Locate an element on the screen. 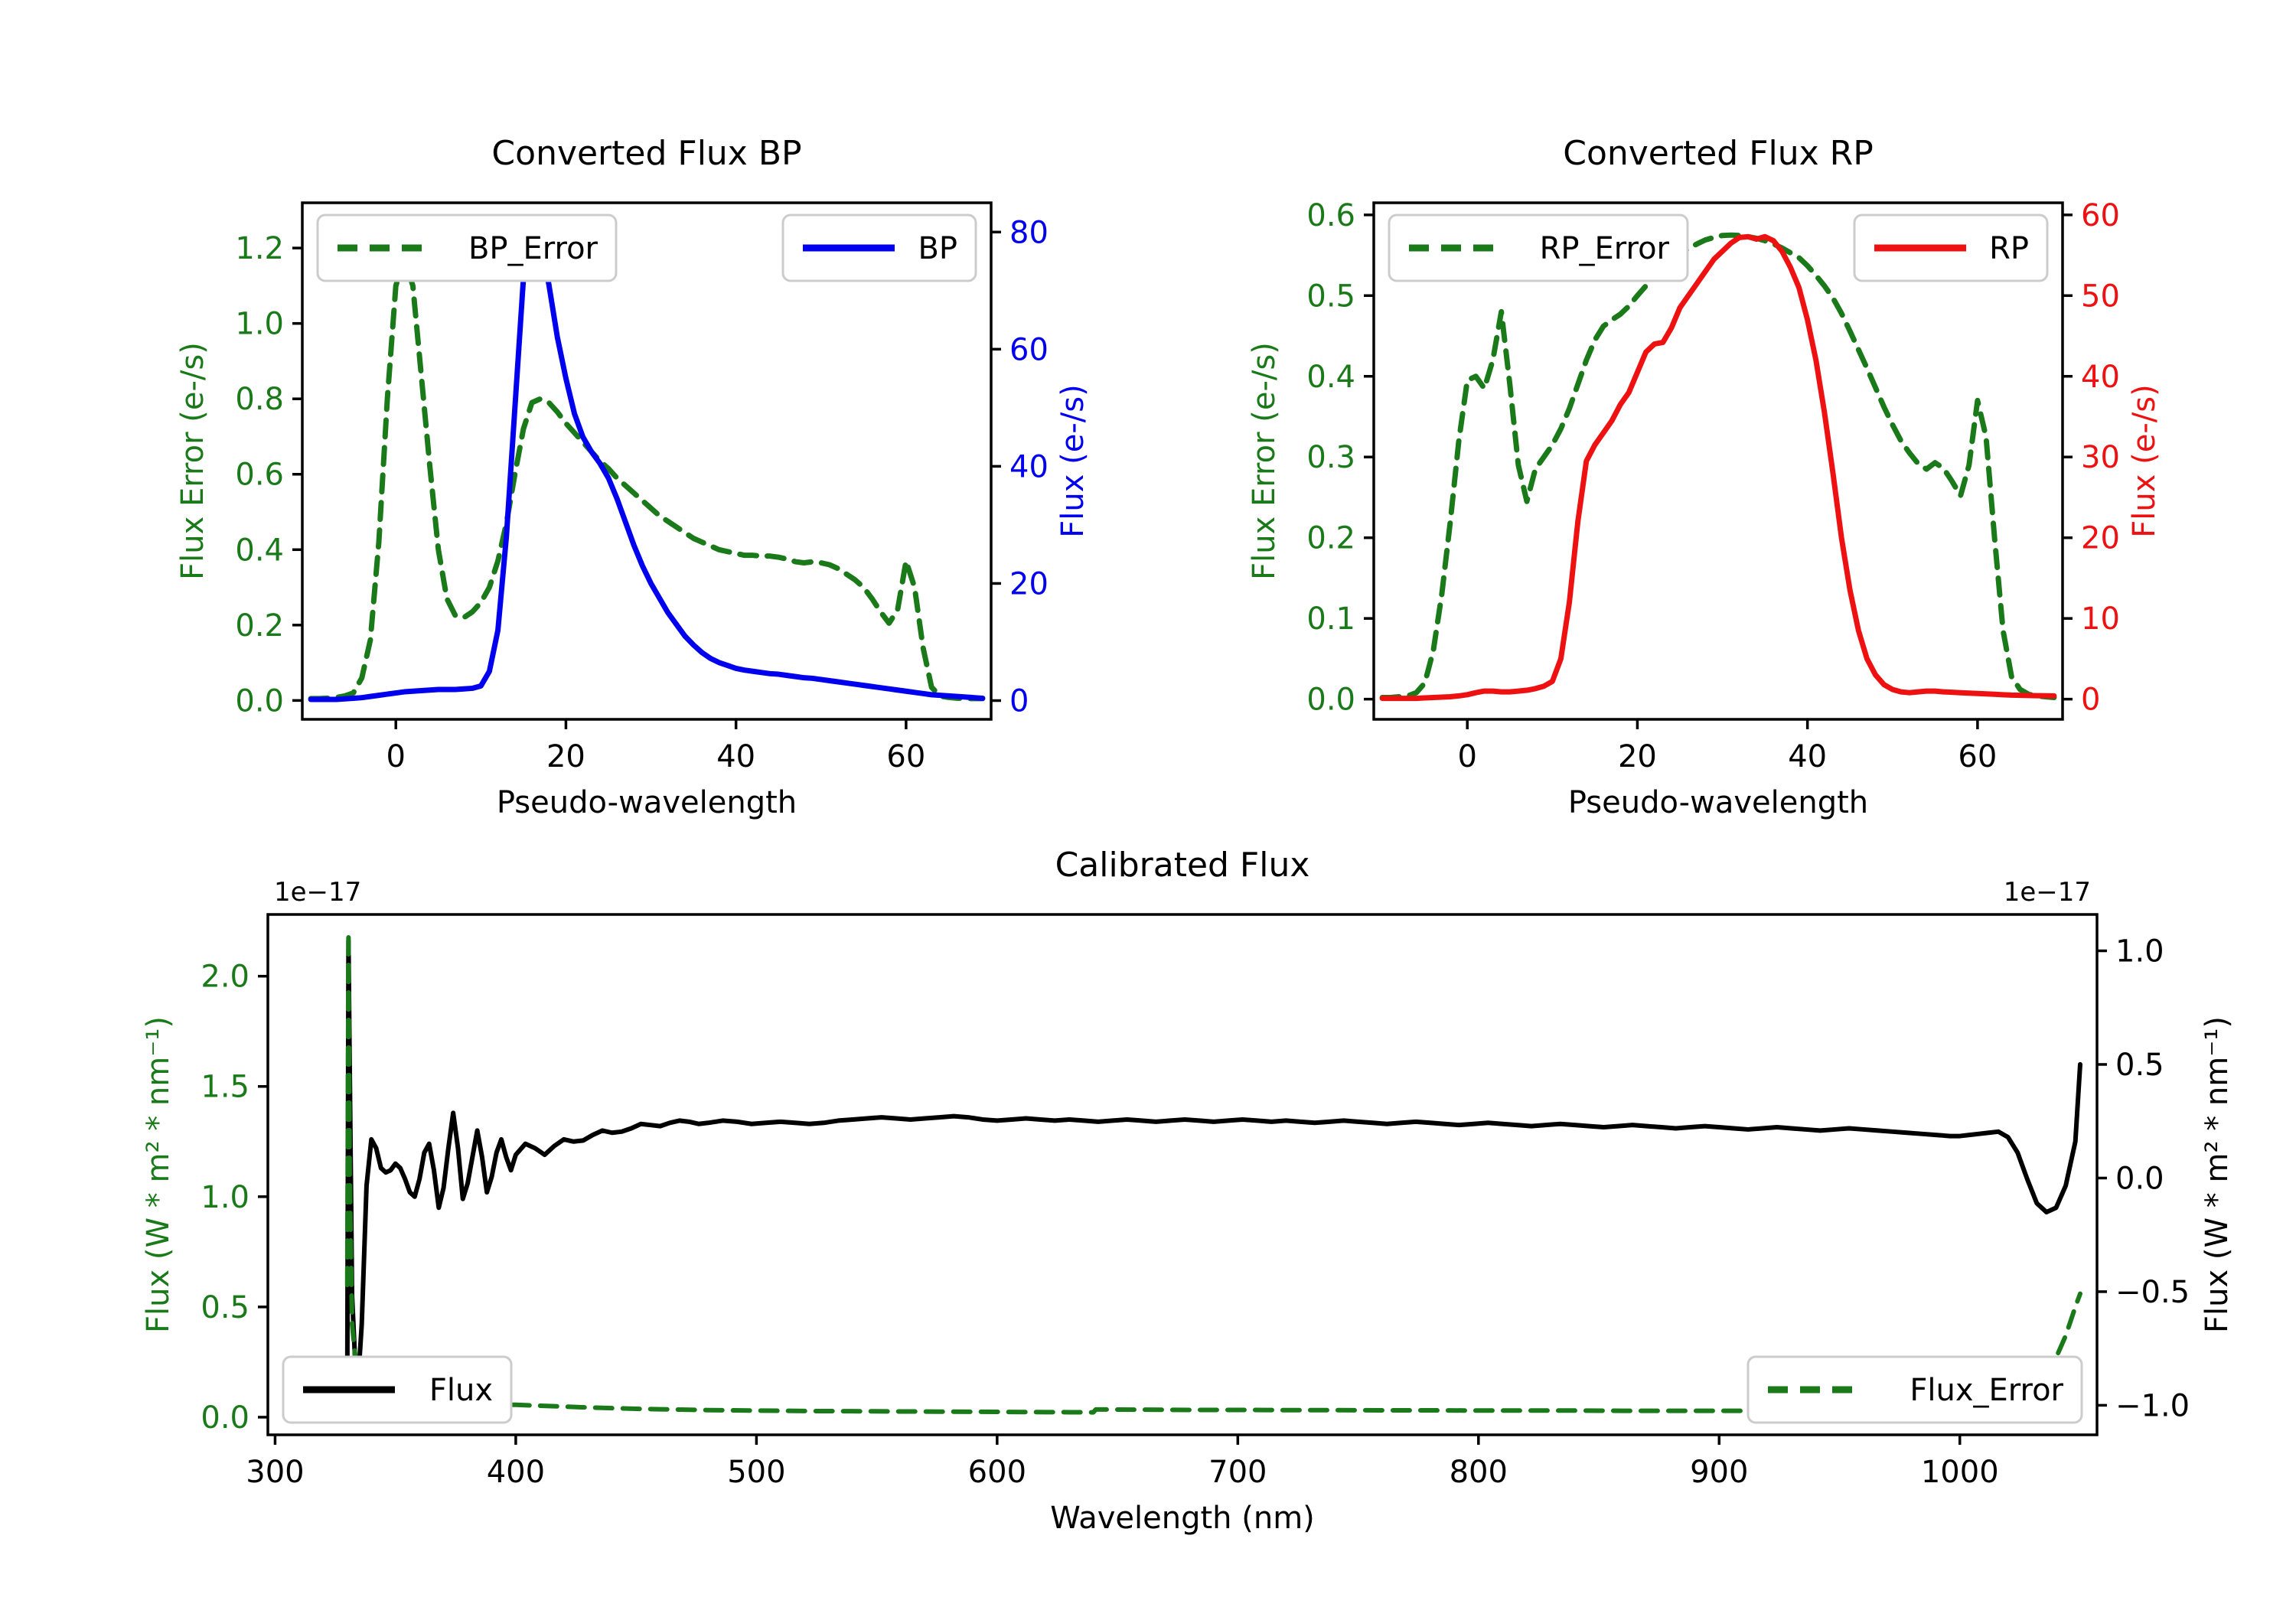  chart-title: Converted Flux BP is located at coordinates (646, 153).